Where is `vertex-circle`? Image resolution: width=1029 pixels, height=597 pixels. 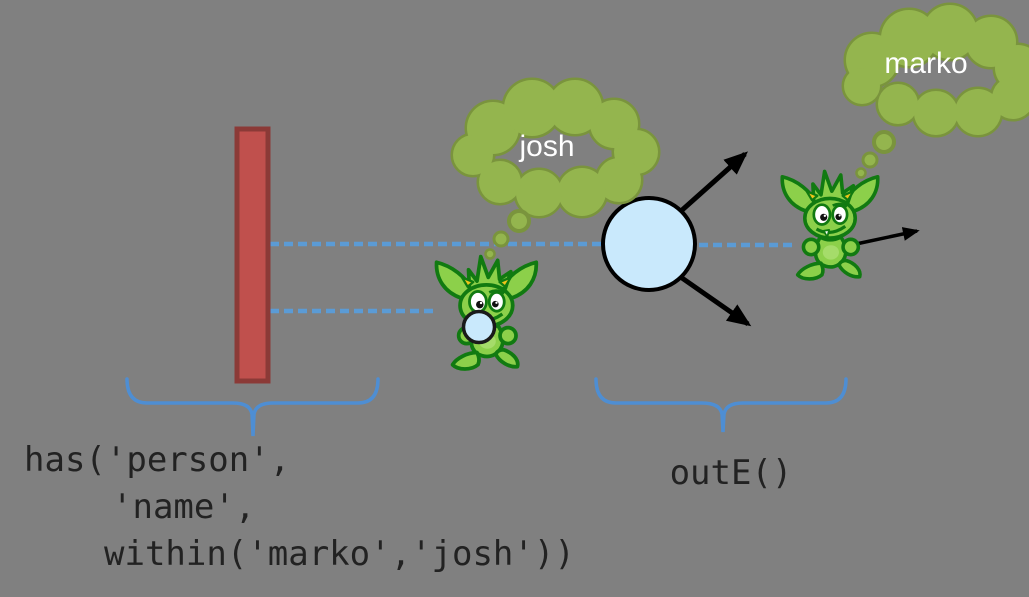 vertex-circle is located at coordinates (649, 244).